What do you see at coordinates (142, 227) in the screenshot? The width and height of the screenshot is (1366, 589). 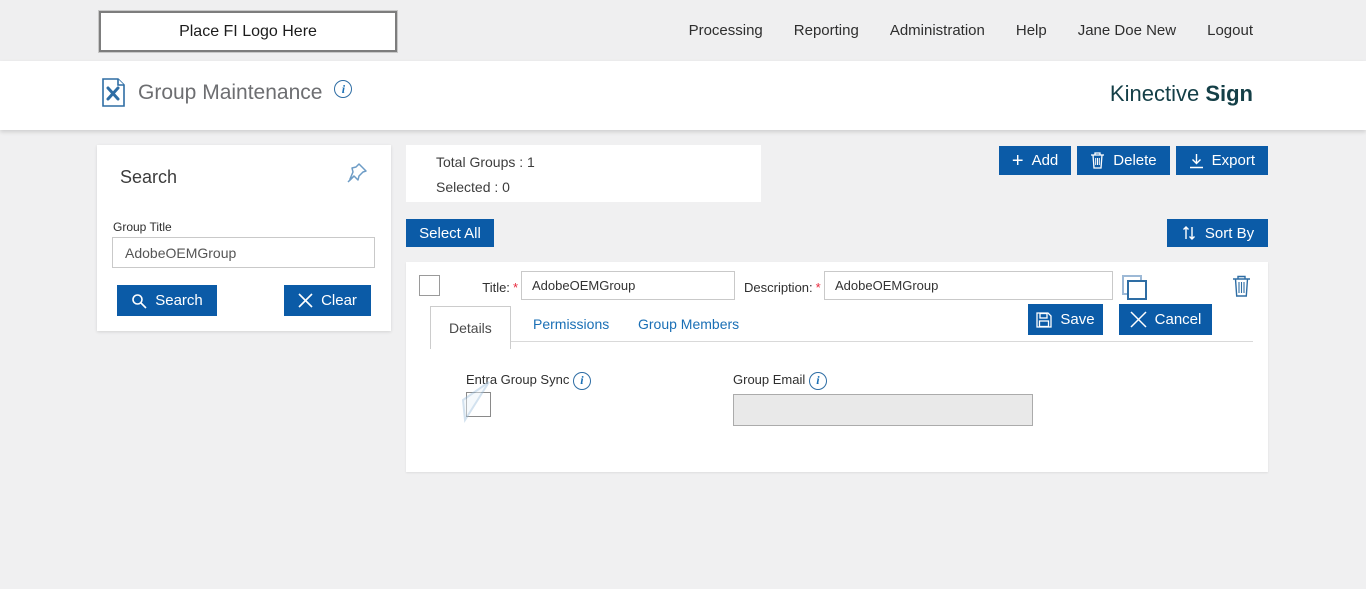 I see `group-title-label: Group Title` at bounding box center [142, 227].